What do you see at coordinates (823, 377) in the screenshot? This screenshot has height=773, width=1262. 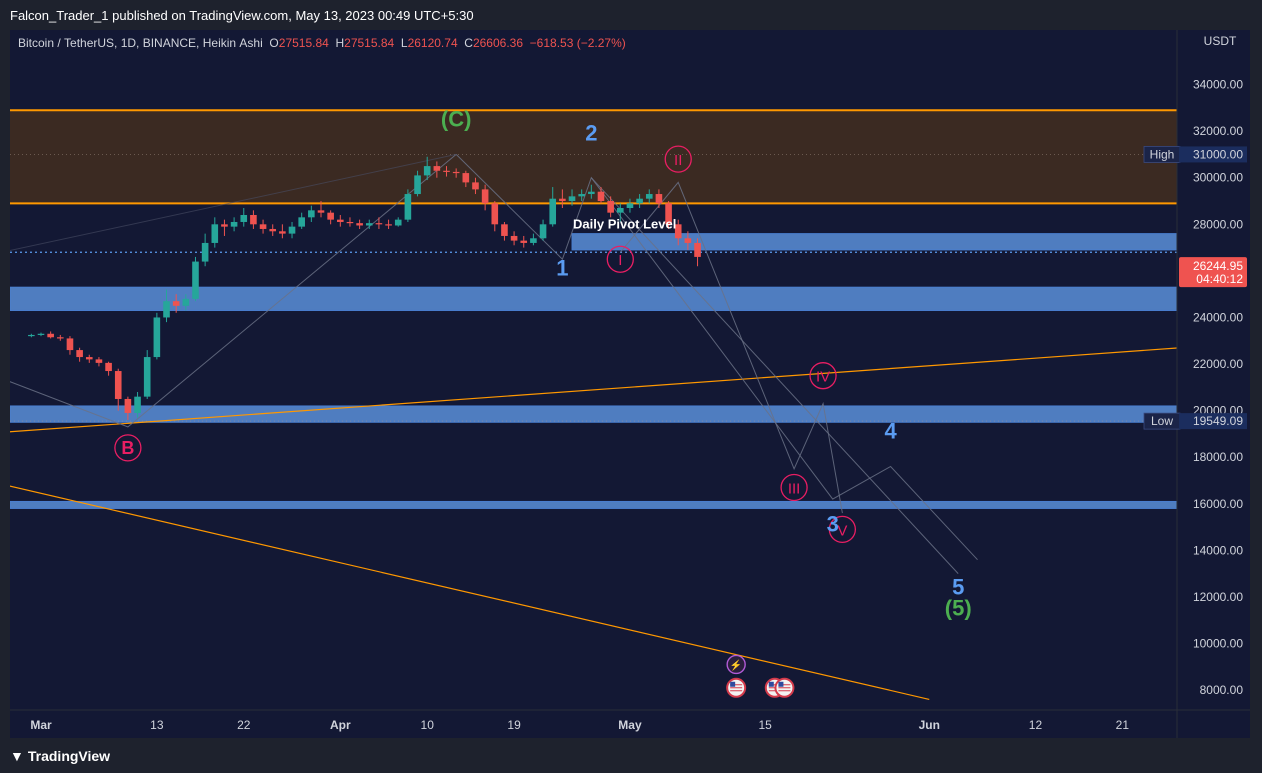 I see `wave-circle-label: IV` at bounding box center [823, 377].